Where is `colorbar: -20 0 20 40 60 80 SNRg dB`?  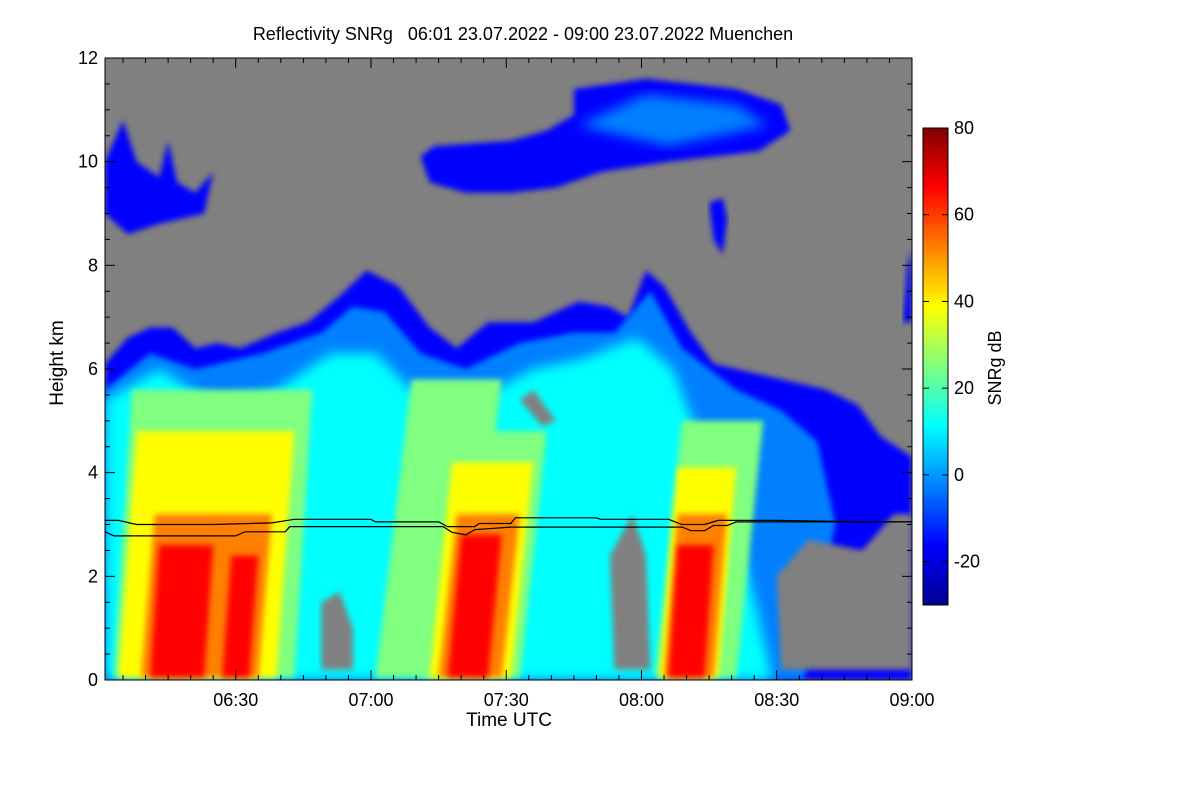
colorbar: -20 0 20 40 60 80 SNRg dB is located at coordinates (963, 362).